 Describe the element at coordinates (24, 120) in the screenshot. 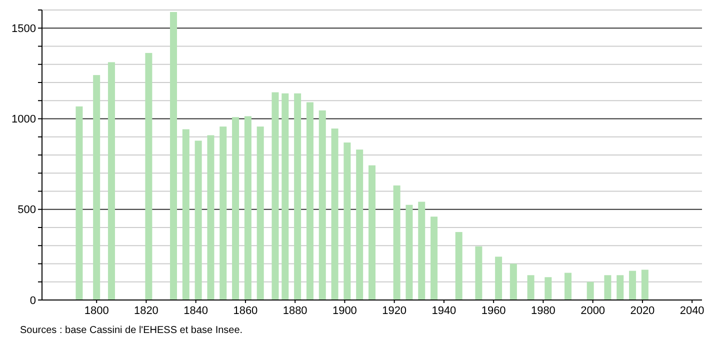

I see `y-tick-label: 1000` at that location.